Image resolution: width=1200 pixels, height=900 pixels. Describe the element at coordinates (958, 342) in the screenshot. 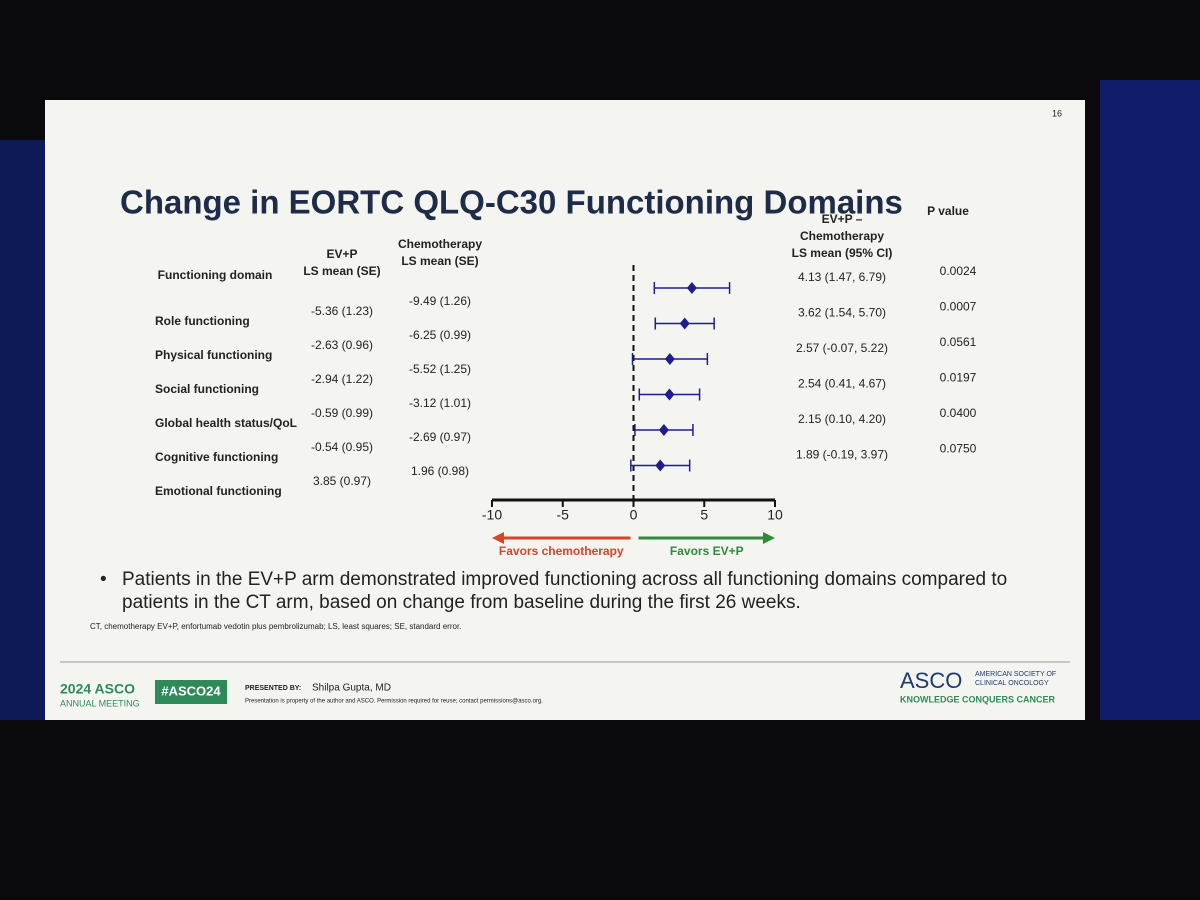

I see `p-value: 0.0561` at that location.